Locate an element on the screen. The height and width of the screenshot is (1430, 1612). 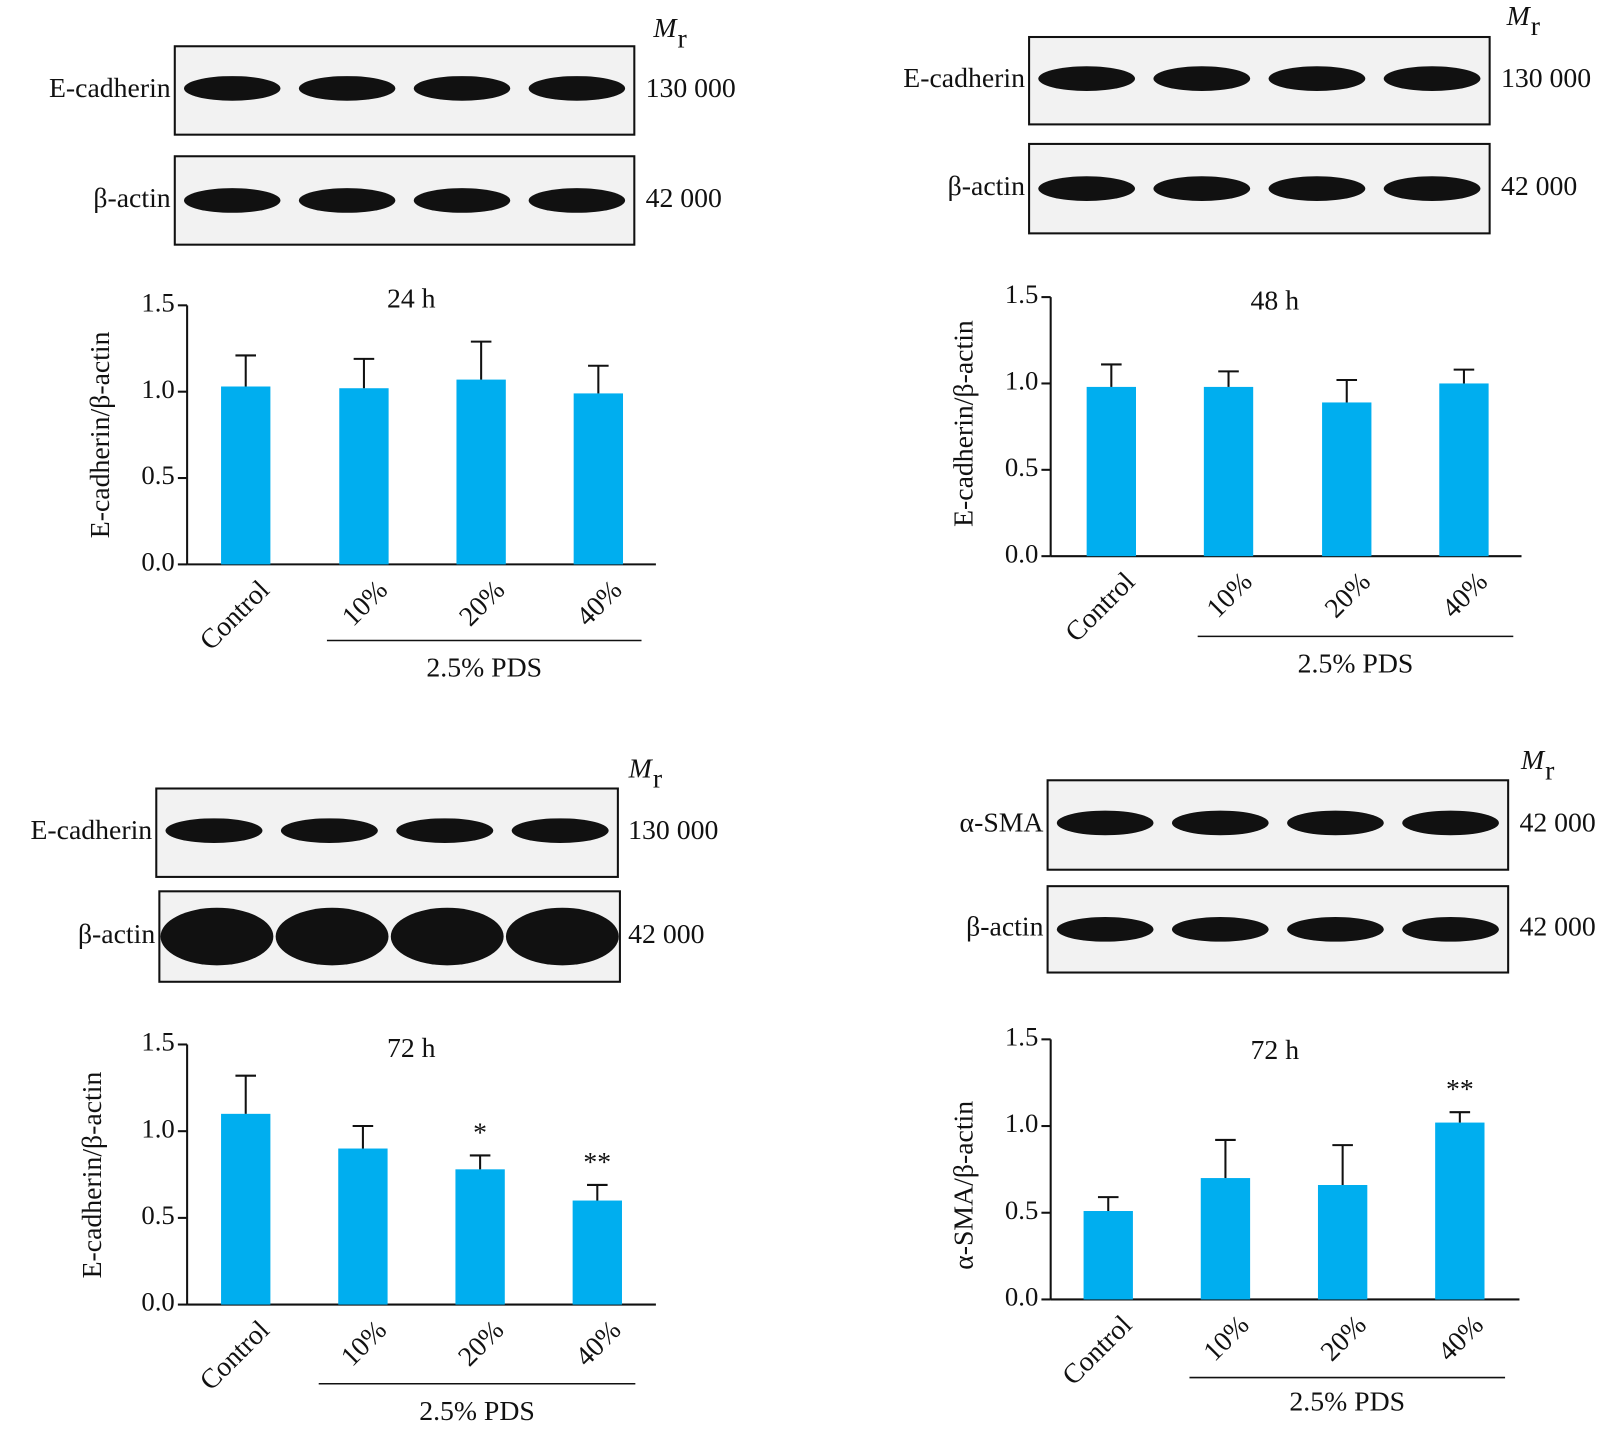
chart-title: 24 h is located at coordinates (411, 299).